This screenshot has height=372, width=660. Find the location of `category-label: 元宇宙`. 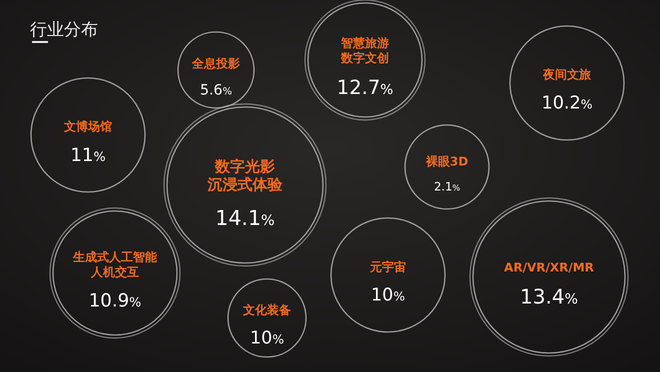

category-label: 元宇宙 is located at coordinates (387, 267).